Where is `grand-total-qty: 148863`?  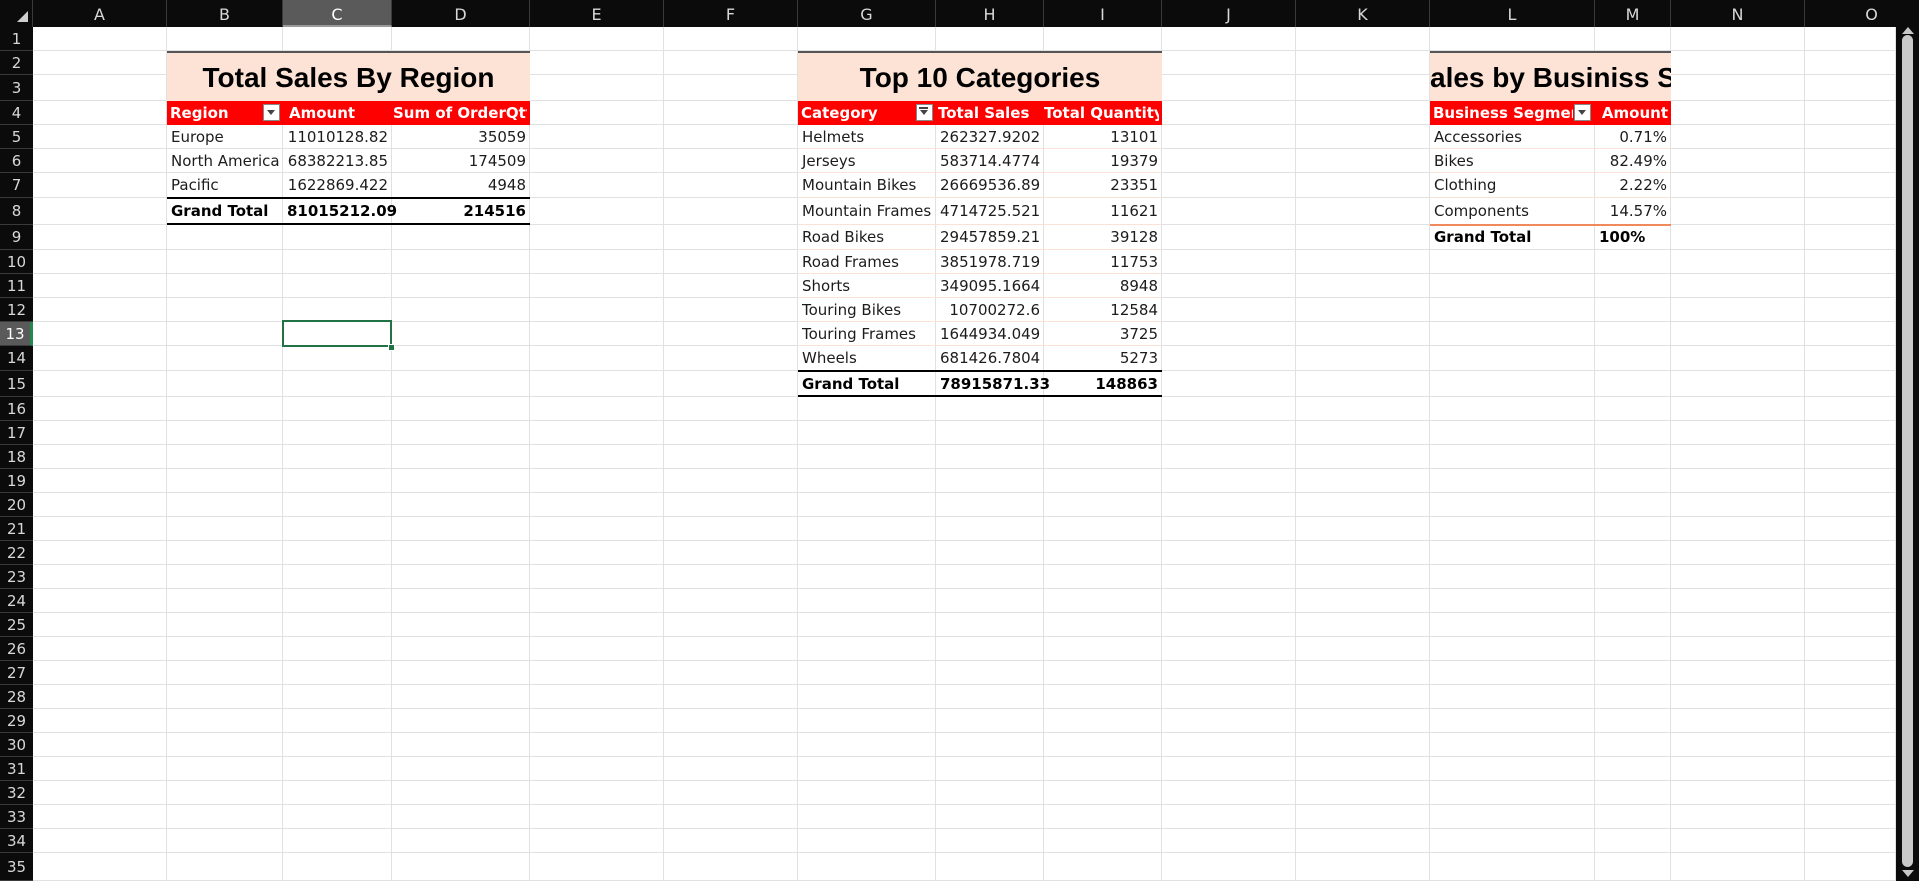
grand-total-qty: 148863 is located at coordinates (1126, 384).